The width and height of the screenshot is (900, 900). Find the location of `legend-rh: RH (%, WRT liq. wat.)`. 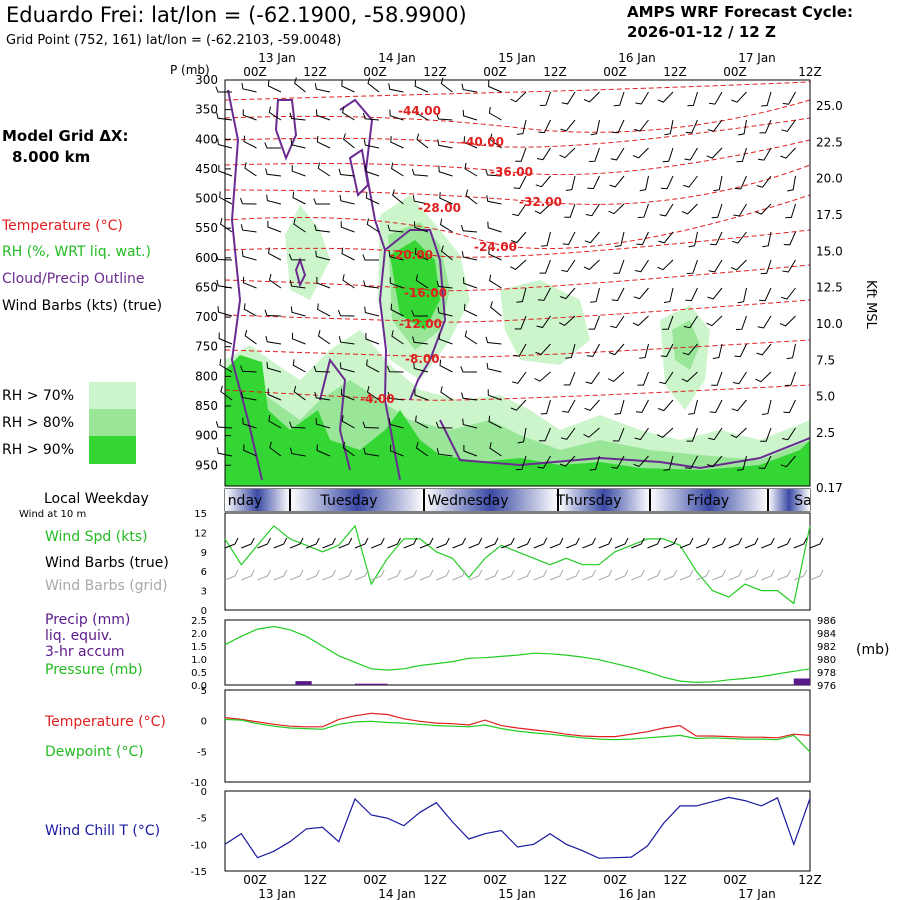

legend-rh: RH (%, WRT liq. wat.) is located at coordinates (76, 252).